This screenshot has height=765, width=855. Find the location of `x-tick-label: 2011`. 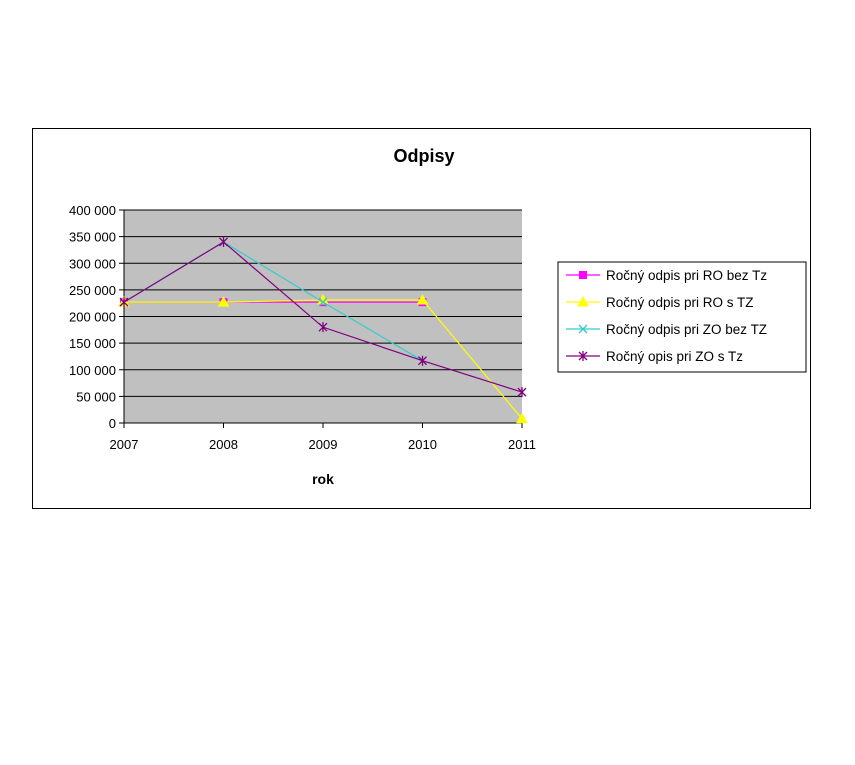

x-tick-label: 2011 is located at coordinates (522, 444).